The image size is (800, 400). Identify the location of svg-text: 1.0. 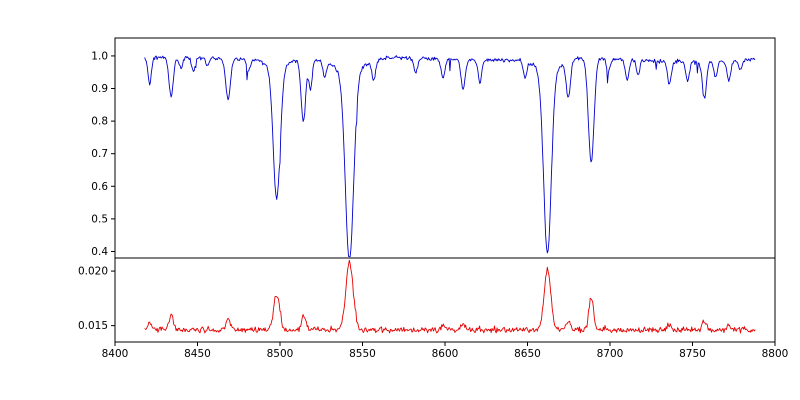
(99, 56).